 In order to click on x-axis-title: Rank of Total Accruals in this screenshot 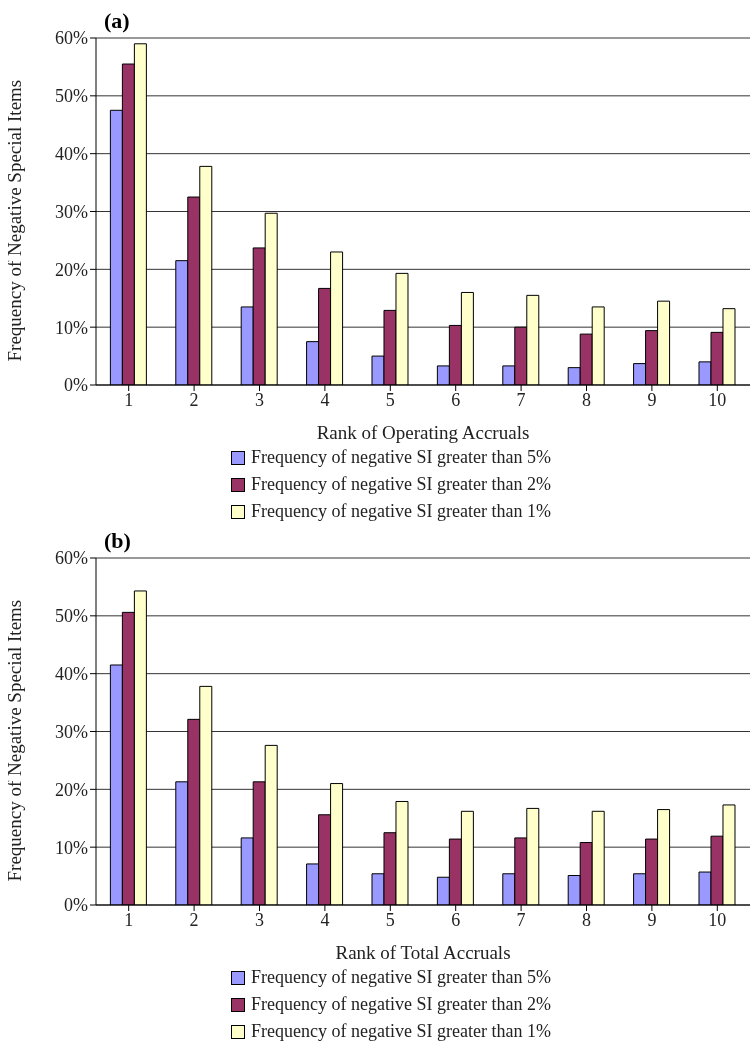, I will do `click(423, 952)`.